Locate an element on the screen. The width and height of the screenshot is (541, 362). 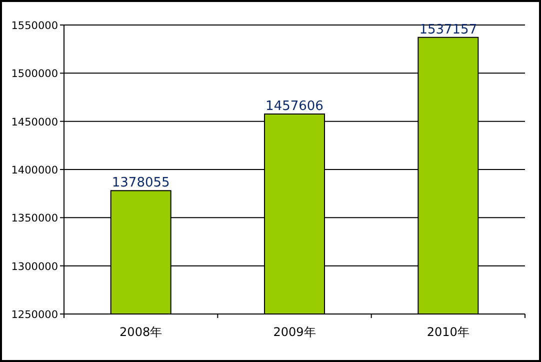
x-tick-label: 2010年 is located at coordinates (448, 332).